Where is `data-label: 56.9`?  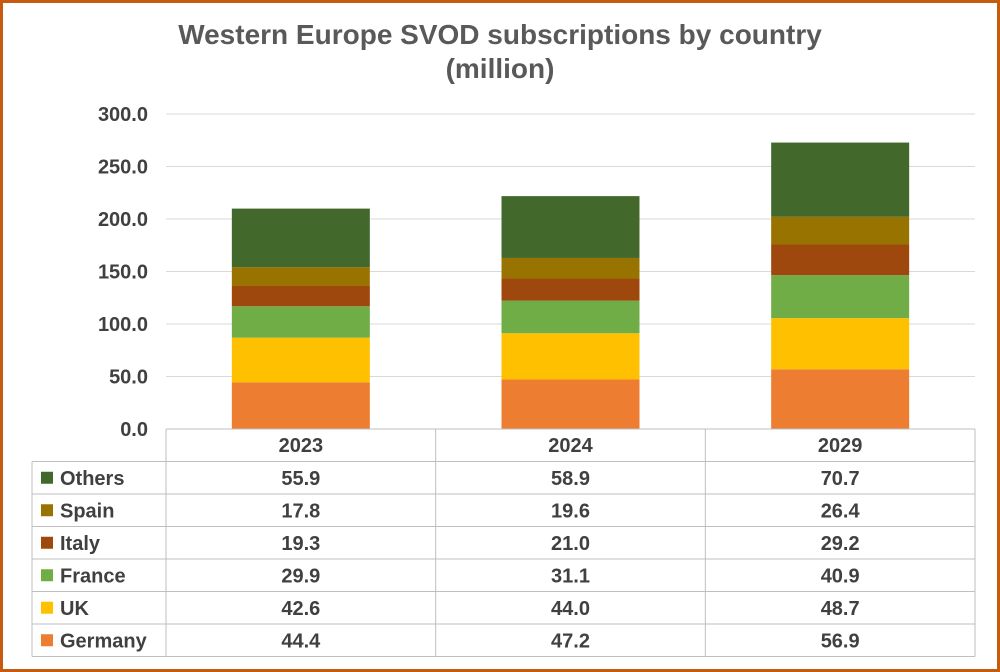
data-label: 56.9 is located at coordinates (840, 641).